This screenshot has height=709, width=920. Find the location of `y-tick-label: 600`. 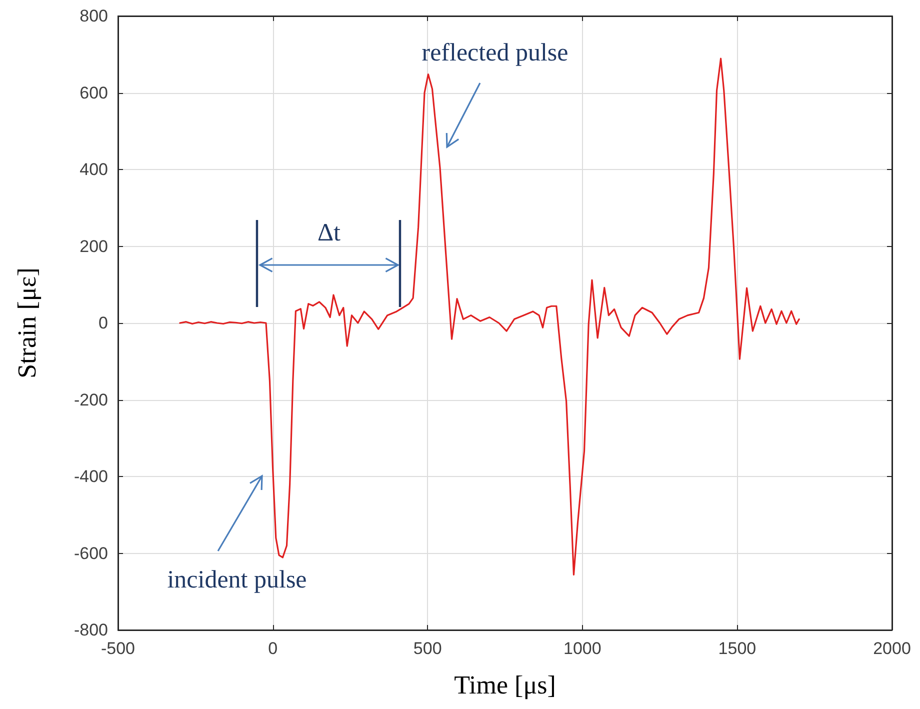

y-tick-label: 600 is located at coordinates (94, 92).